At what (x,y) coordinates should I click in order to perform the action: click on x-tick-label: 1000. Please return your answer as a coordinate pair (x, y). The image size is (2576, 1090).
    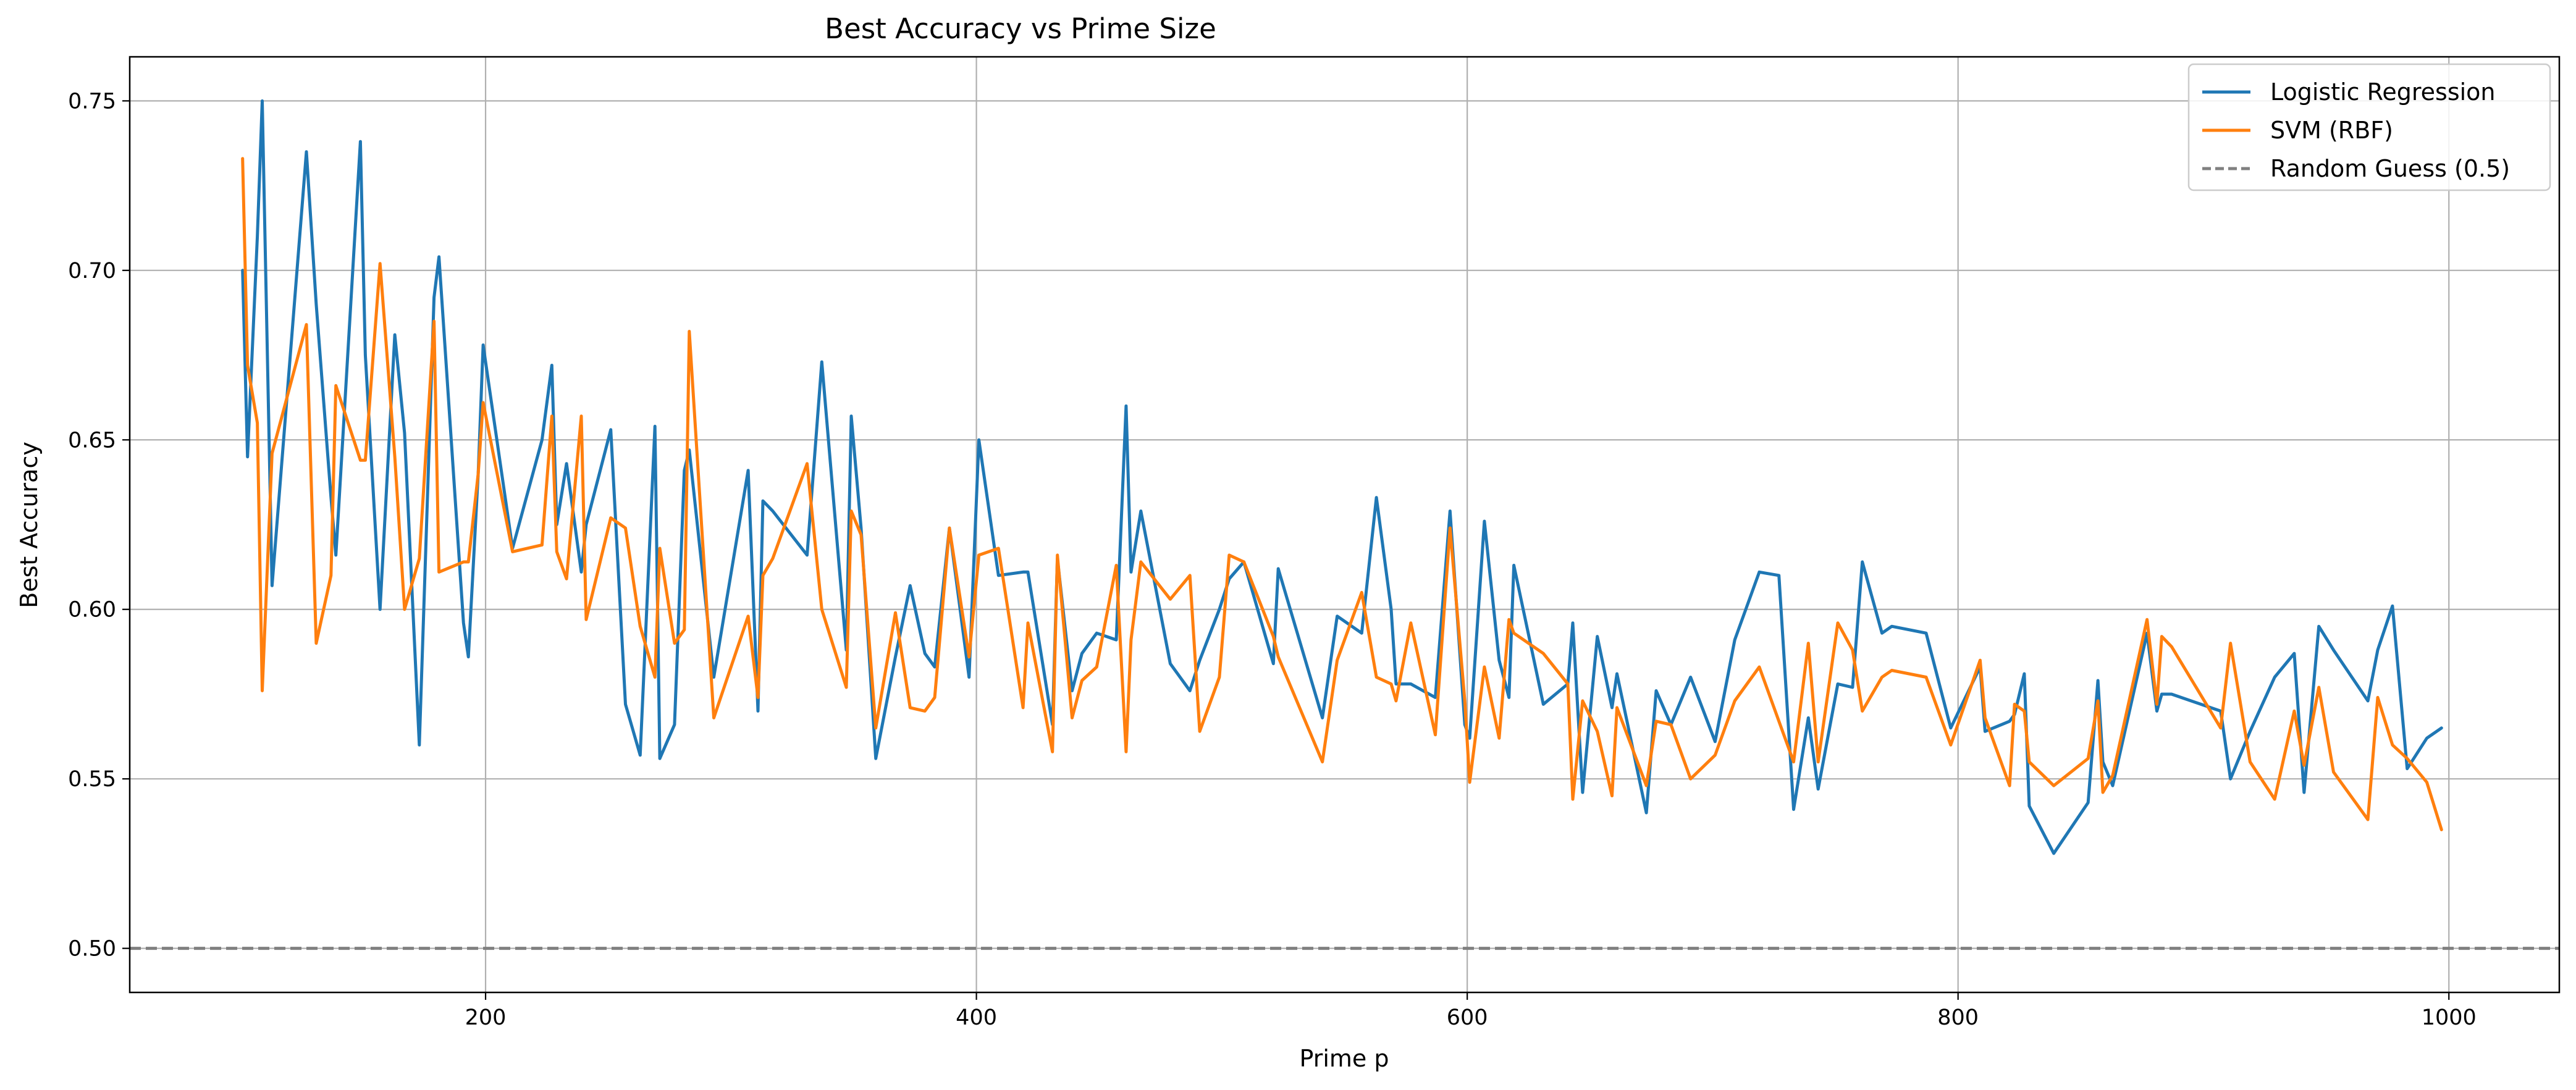
    Looking at the image, I should click on (2449, 1017).